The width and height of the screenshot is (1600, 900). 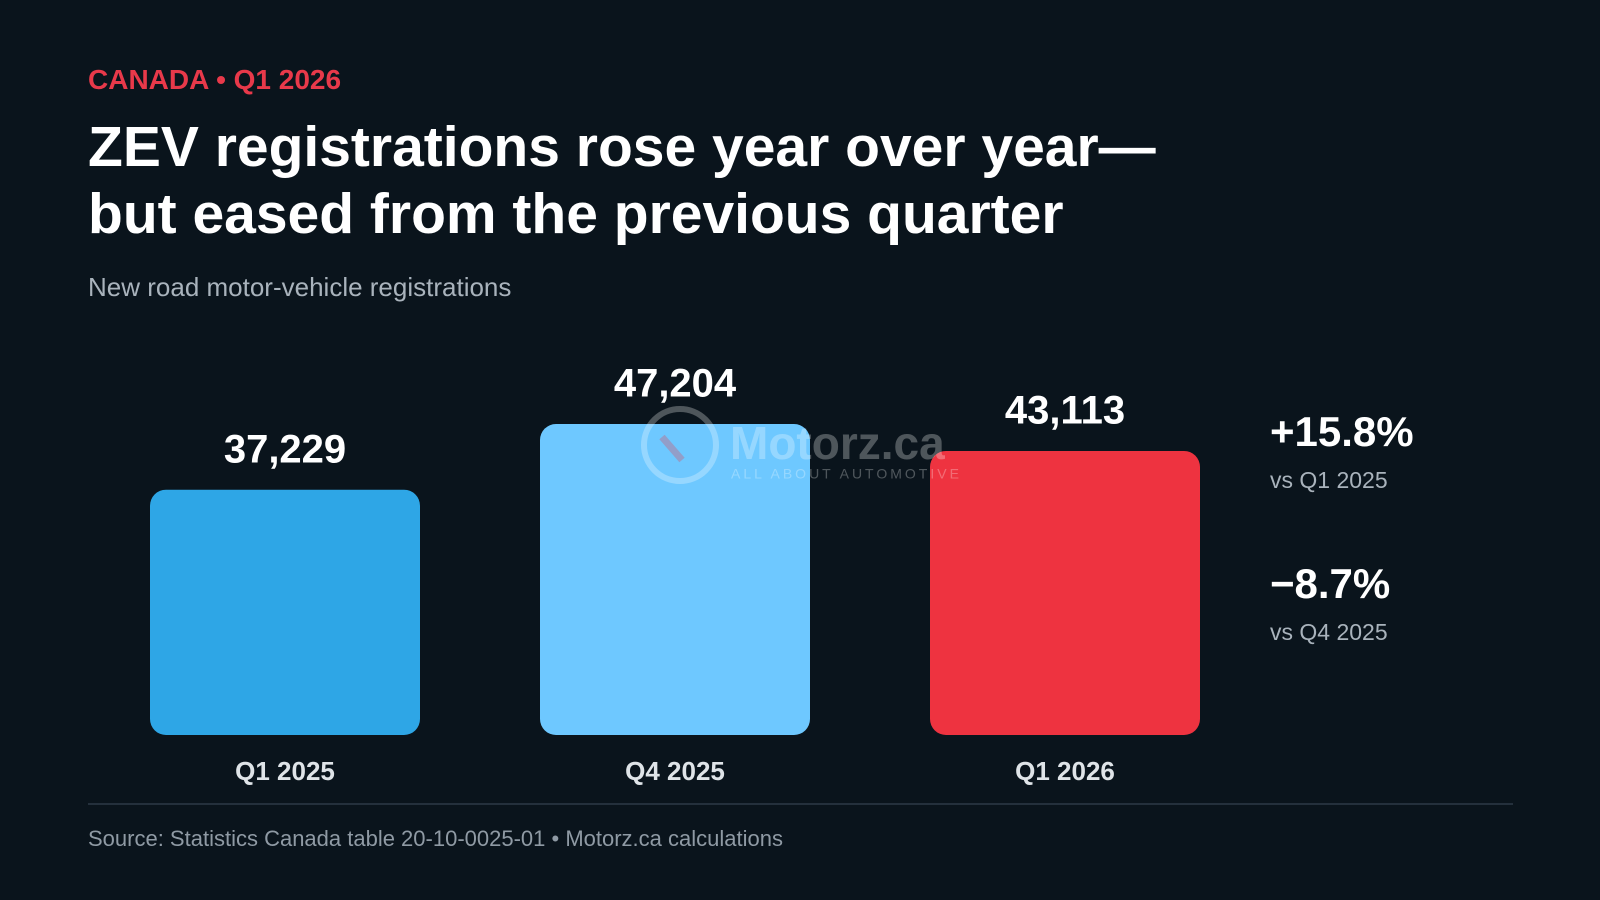 What do you see at coordinates (285, 771) in the screenshot?
I see `x-tick-label: Q1 2025` at bounding box center [285, 771].